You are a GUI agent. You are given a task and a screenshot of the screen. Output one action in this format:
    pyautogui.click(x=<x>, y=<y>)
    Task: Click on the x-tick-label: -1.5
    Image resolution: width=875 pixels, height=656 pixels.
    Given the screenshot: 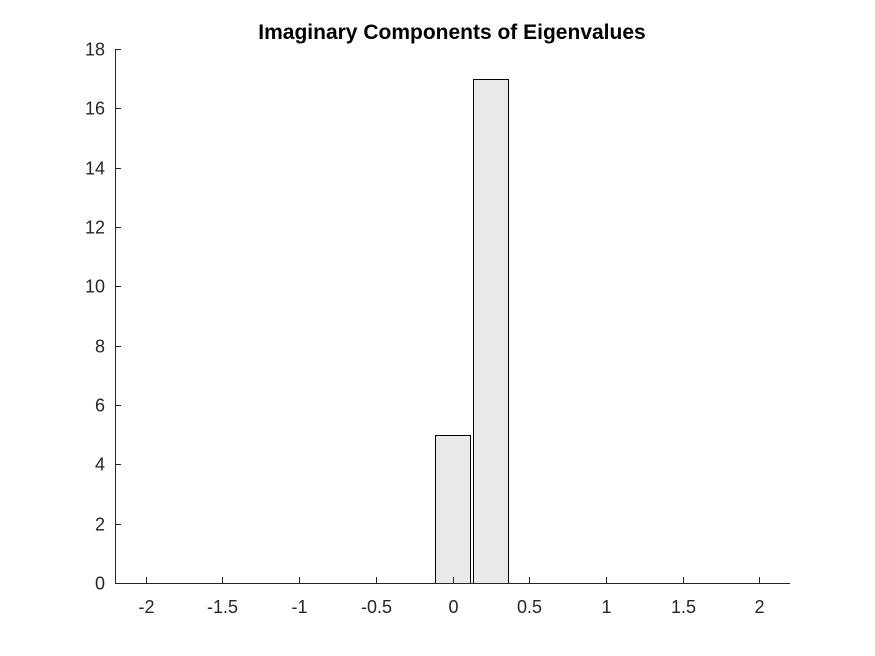 What is the action you would take?
    pyautogui.click(x=222, y=607)
    